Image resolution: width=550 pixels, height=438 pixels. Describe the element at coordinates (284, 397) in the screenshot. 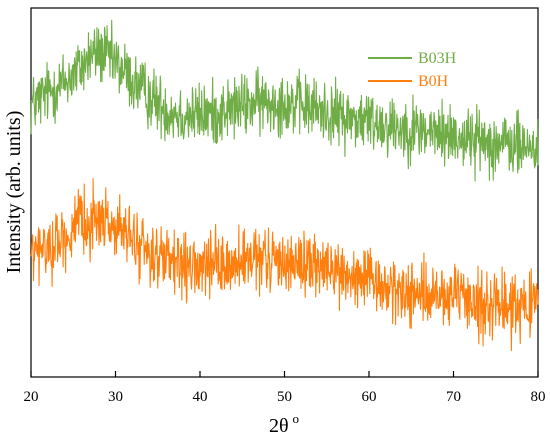

I see `x-tick-label: 50` at that location.